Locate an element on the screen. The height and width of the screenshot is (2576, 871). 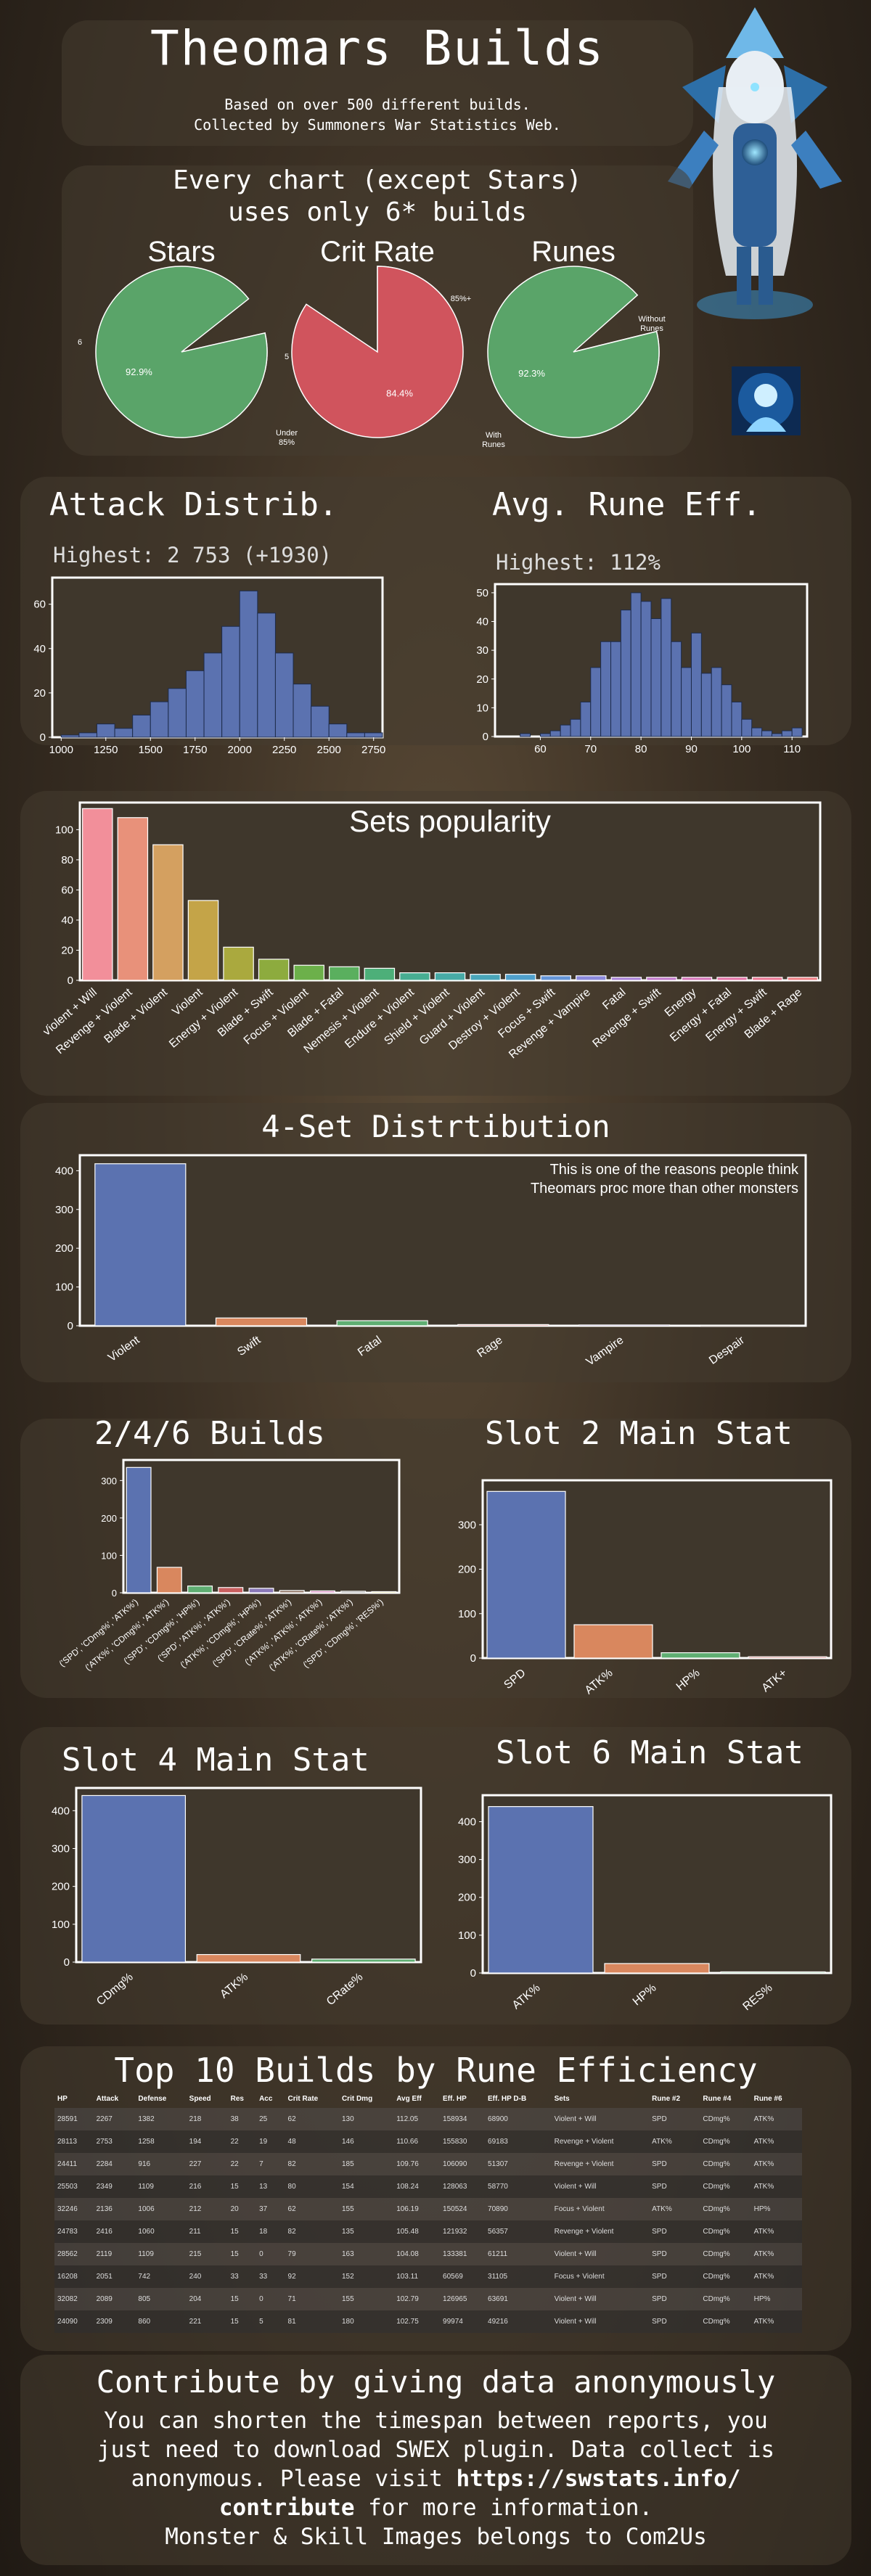
table-cell: 60569 is located at coordinates (453, 2277).